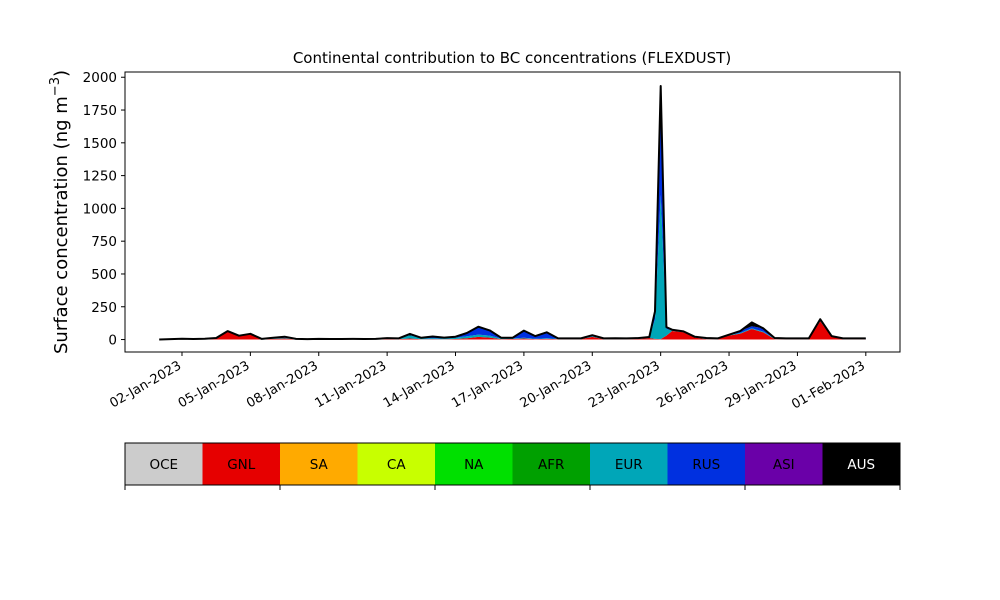  I want to click on colorbar-segment-aus, so click(861, 464).